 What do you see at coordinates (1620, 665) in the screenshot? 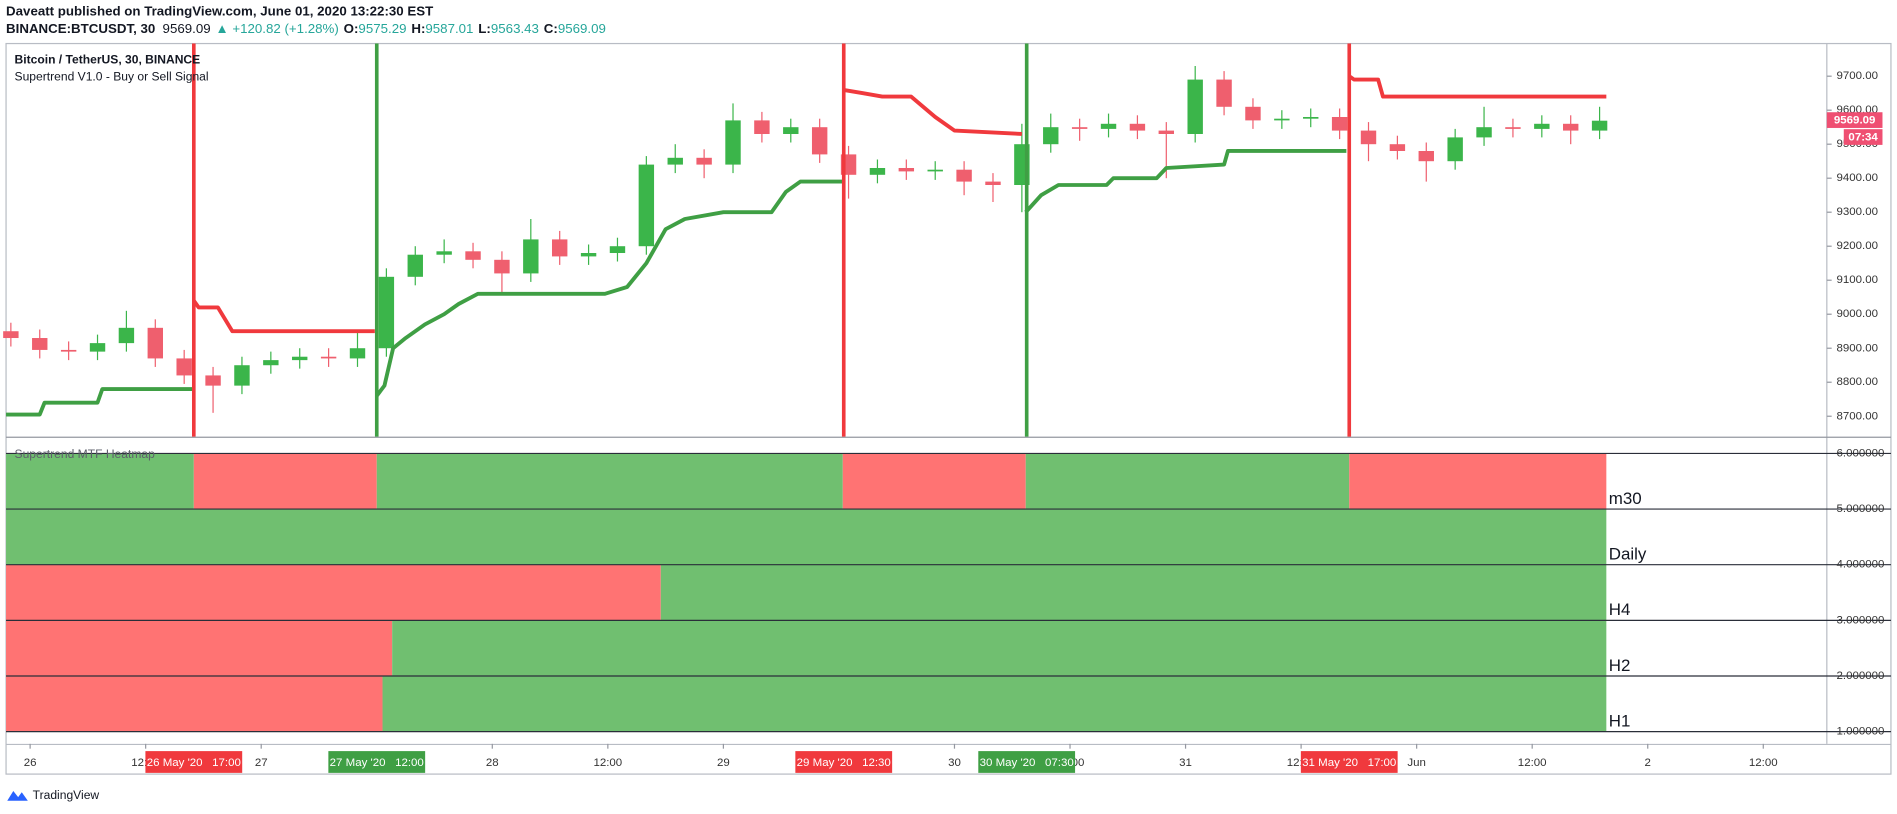
I see `row-label: H2` at bounding box center [1620, 665].